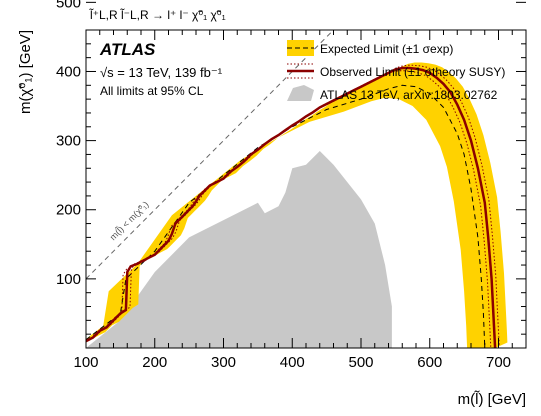  I want to click on y-axis-label: m(χ̃⁰₁) [GeV], so click(25, 72).